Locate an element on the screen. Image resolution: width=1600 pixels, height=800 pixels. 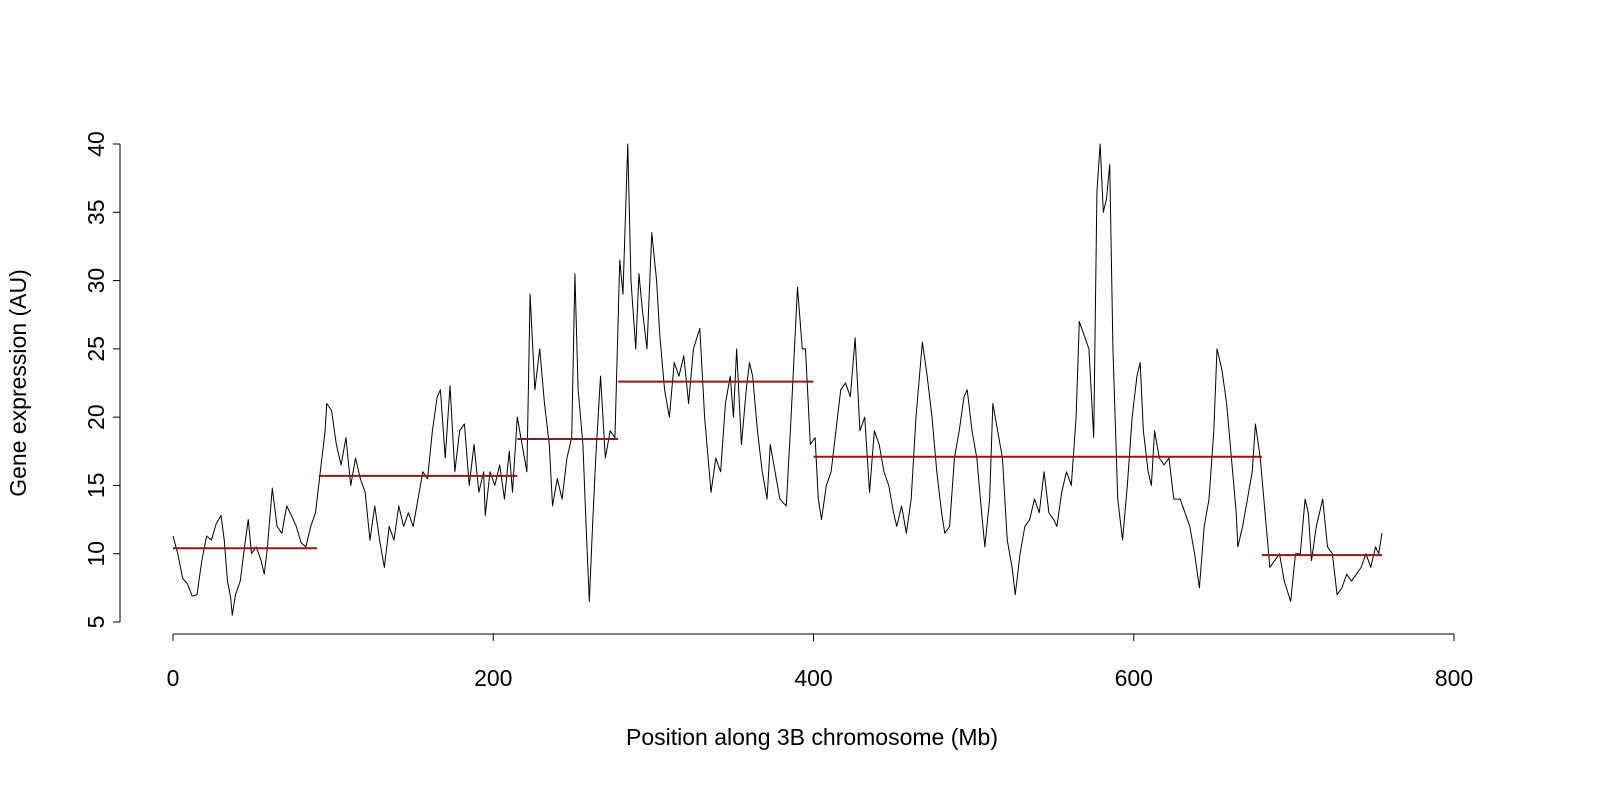
x-tick-label: 400 is located at coordinates (813, 678).